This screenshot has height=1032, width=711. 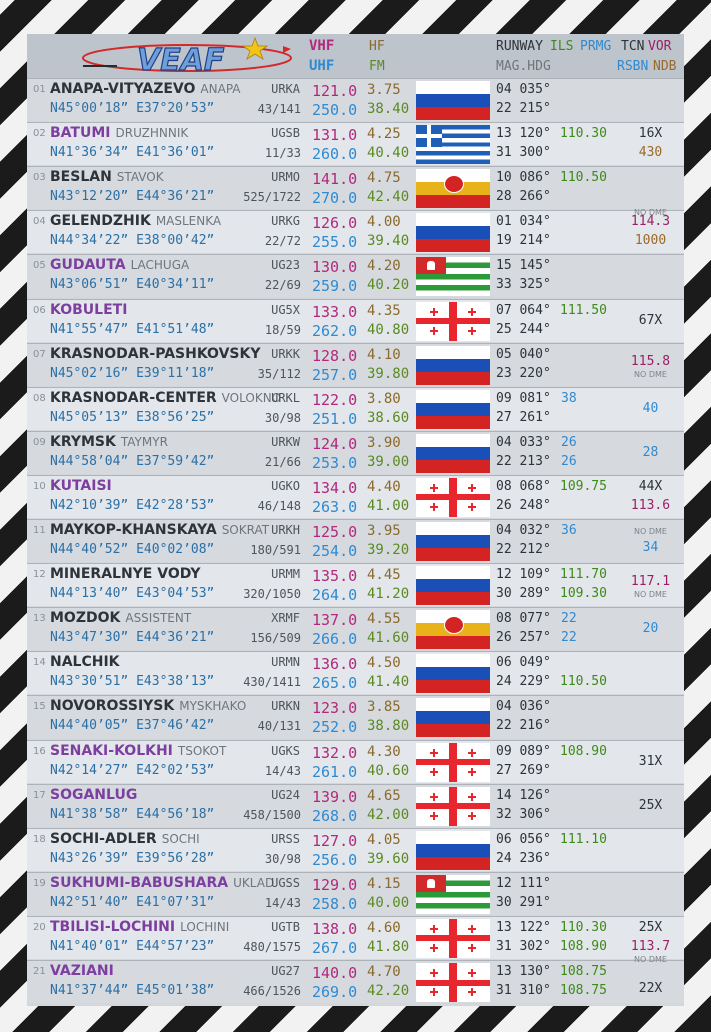 I want to click on coordinates: N43°12’20” E44°36’21”, so click(x=132, y=197).